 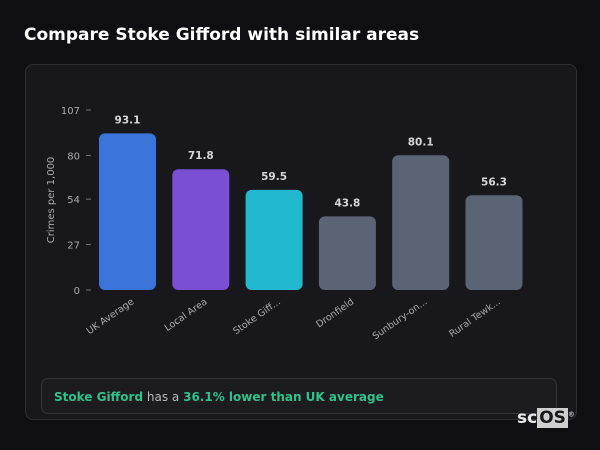 What do you see at coordinates (421, 142) in the screenshot?
I see `data-label: 80.1` at bounding box center [421, 142].